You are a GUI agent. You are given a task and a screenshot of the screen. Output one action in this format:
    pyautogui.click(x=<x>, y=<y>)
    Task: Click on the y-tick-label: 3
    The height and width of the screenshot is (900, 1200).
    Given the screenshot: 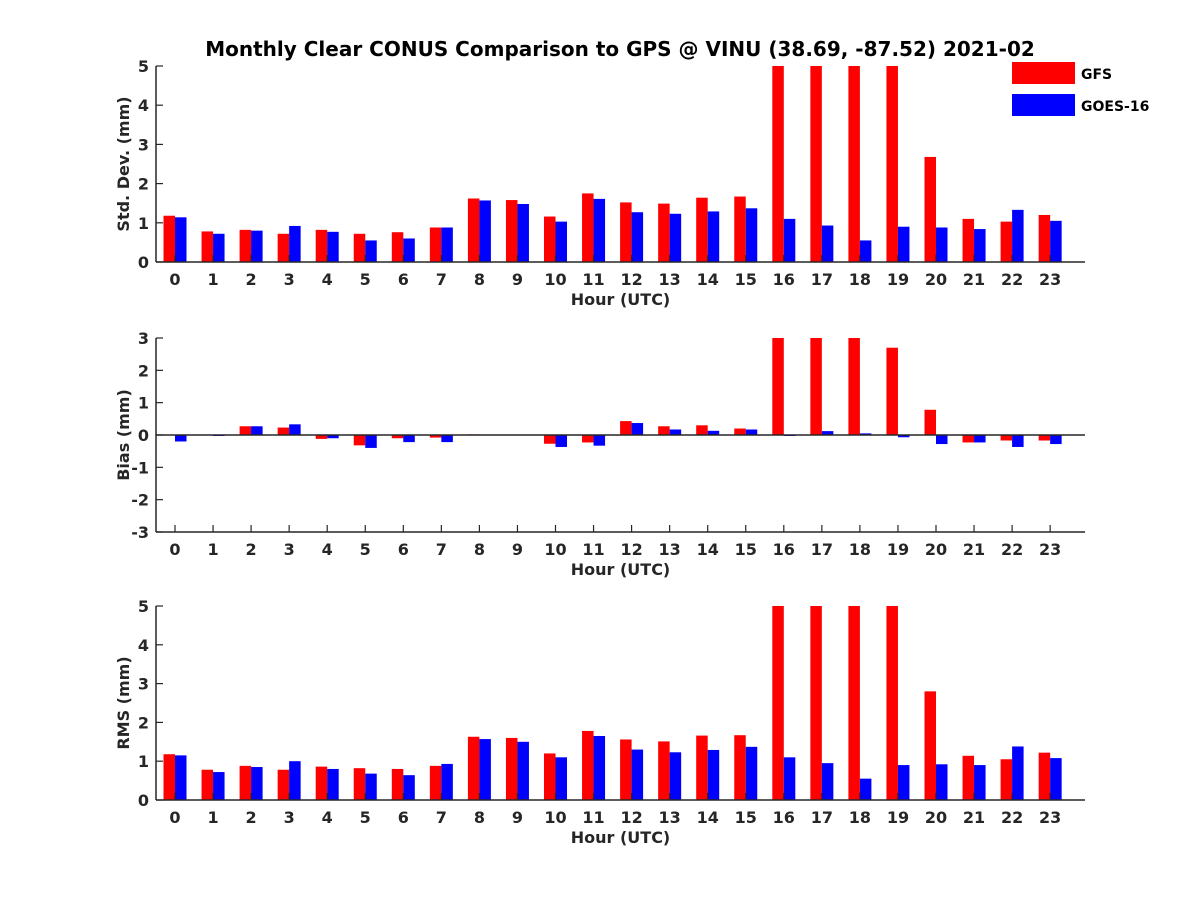 What is the action you would take?
    pyautogui.click(x=143, y=684)
    